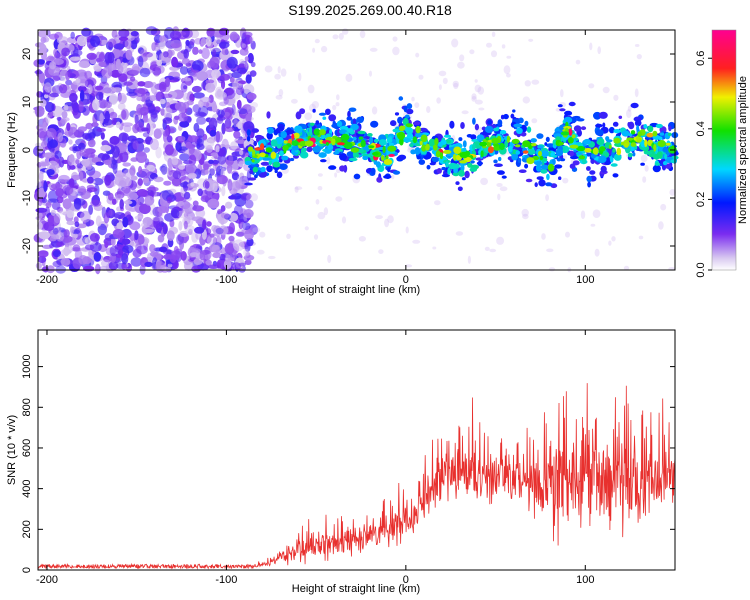  What do you see at coordinates (27, 529) in the screenshot?
I see `y-tick-label: 200` at bounding box center [27, 529].